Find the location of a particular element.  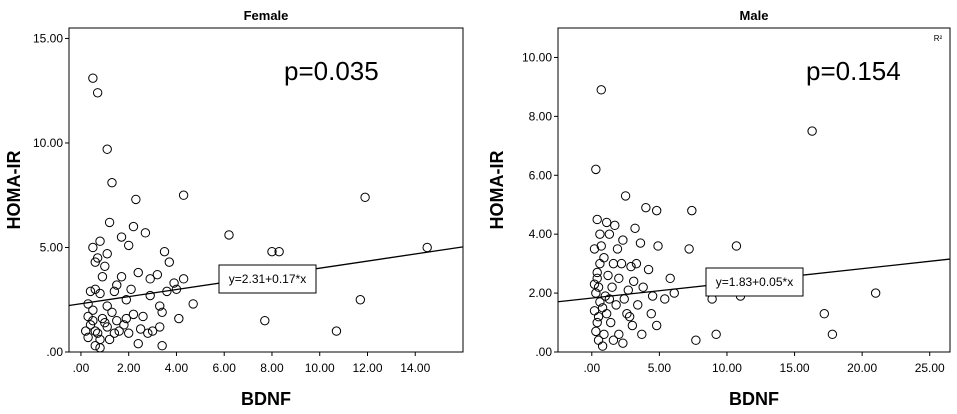

y-tick-label: 6.00 is located at coordinates (541, 175).